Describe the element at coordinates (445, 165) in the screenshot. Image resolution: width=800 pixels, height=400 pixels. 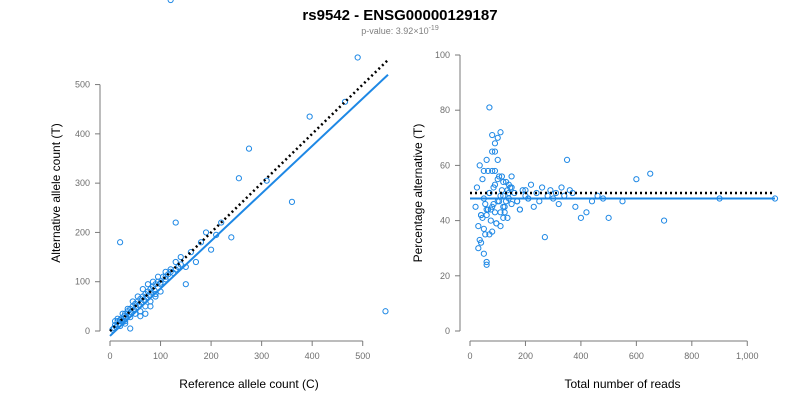
I see `right-y-tick-label: 60` at that location.